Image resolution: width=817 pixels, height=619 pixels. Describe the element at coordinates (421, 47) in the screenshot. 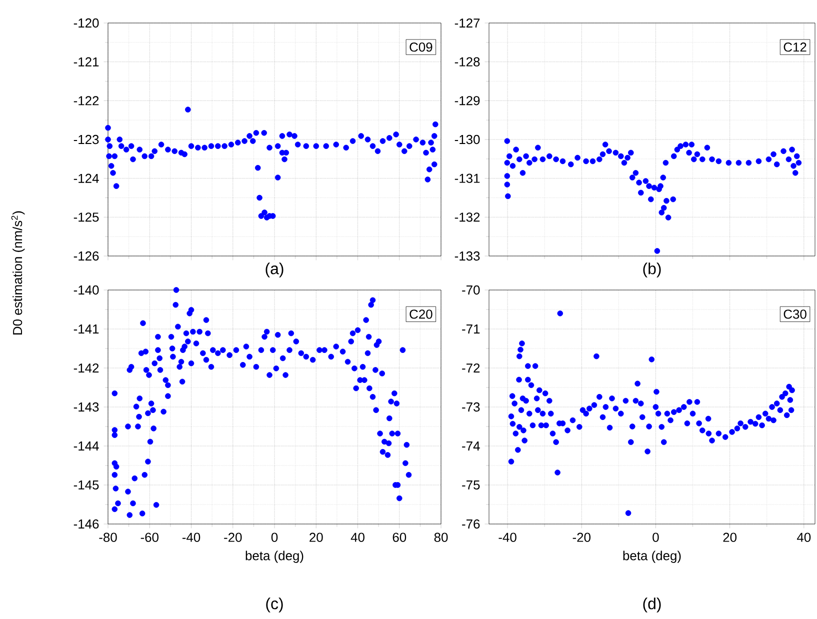

I see `text: C09` at that location.